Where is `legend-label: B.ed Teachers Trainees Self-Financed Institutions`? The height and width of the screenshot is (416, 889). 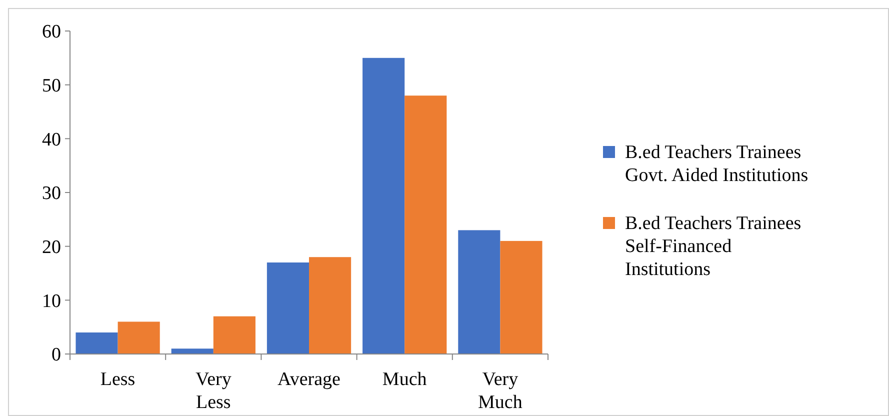 legend-label: B.ed Teachers Trainees Self-Financed Institutions is located at coordinates (713, 246).